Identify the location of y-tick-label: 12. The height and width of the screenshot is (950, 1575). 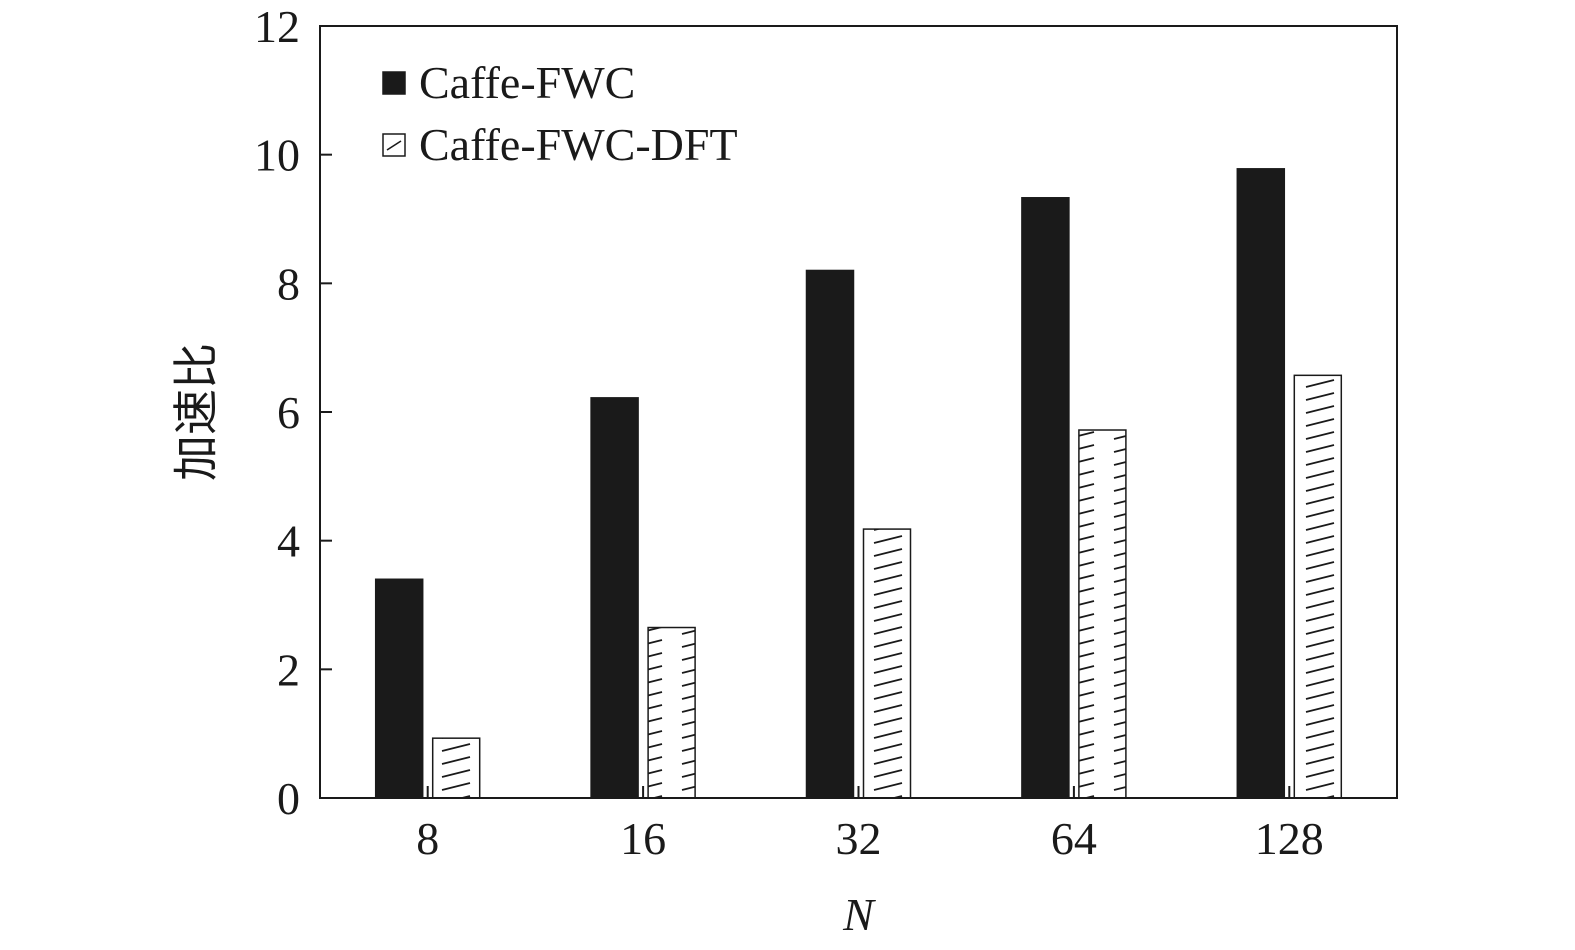
(277, 26).